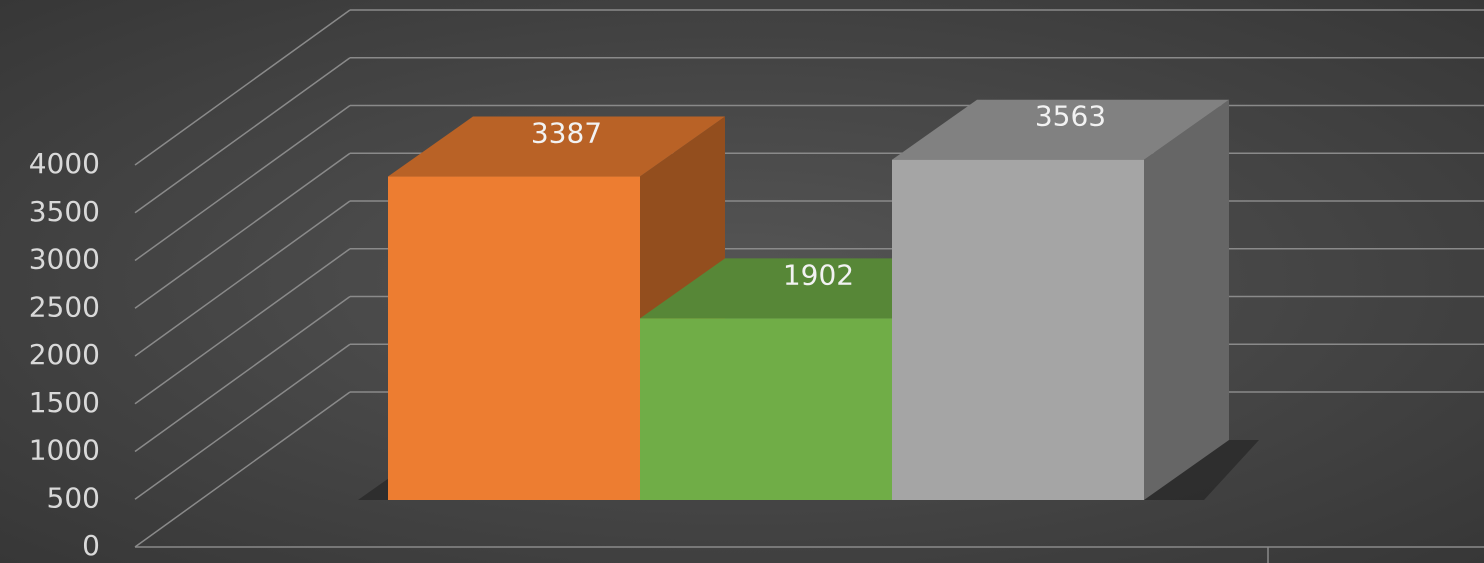 The width and height of the screenshot is (1484, 563). Describe the element at coordinates (64, 163) in the screenshot. I see `y-tick-label: 4000` at that location.